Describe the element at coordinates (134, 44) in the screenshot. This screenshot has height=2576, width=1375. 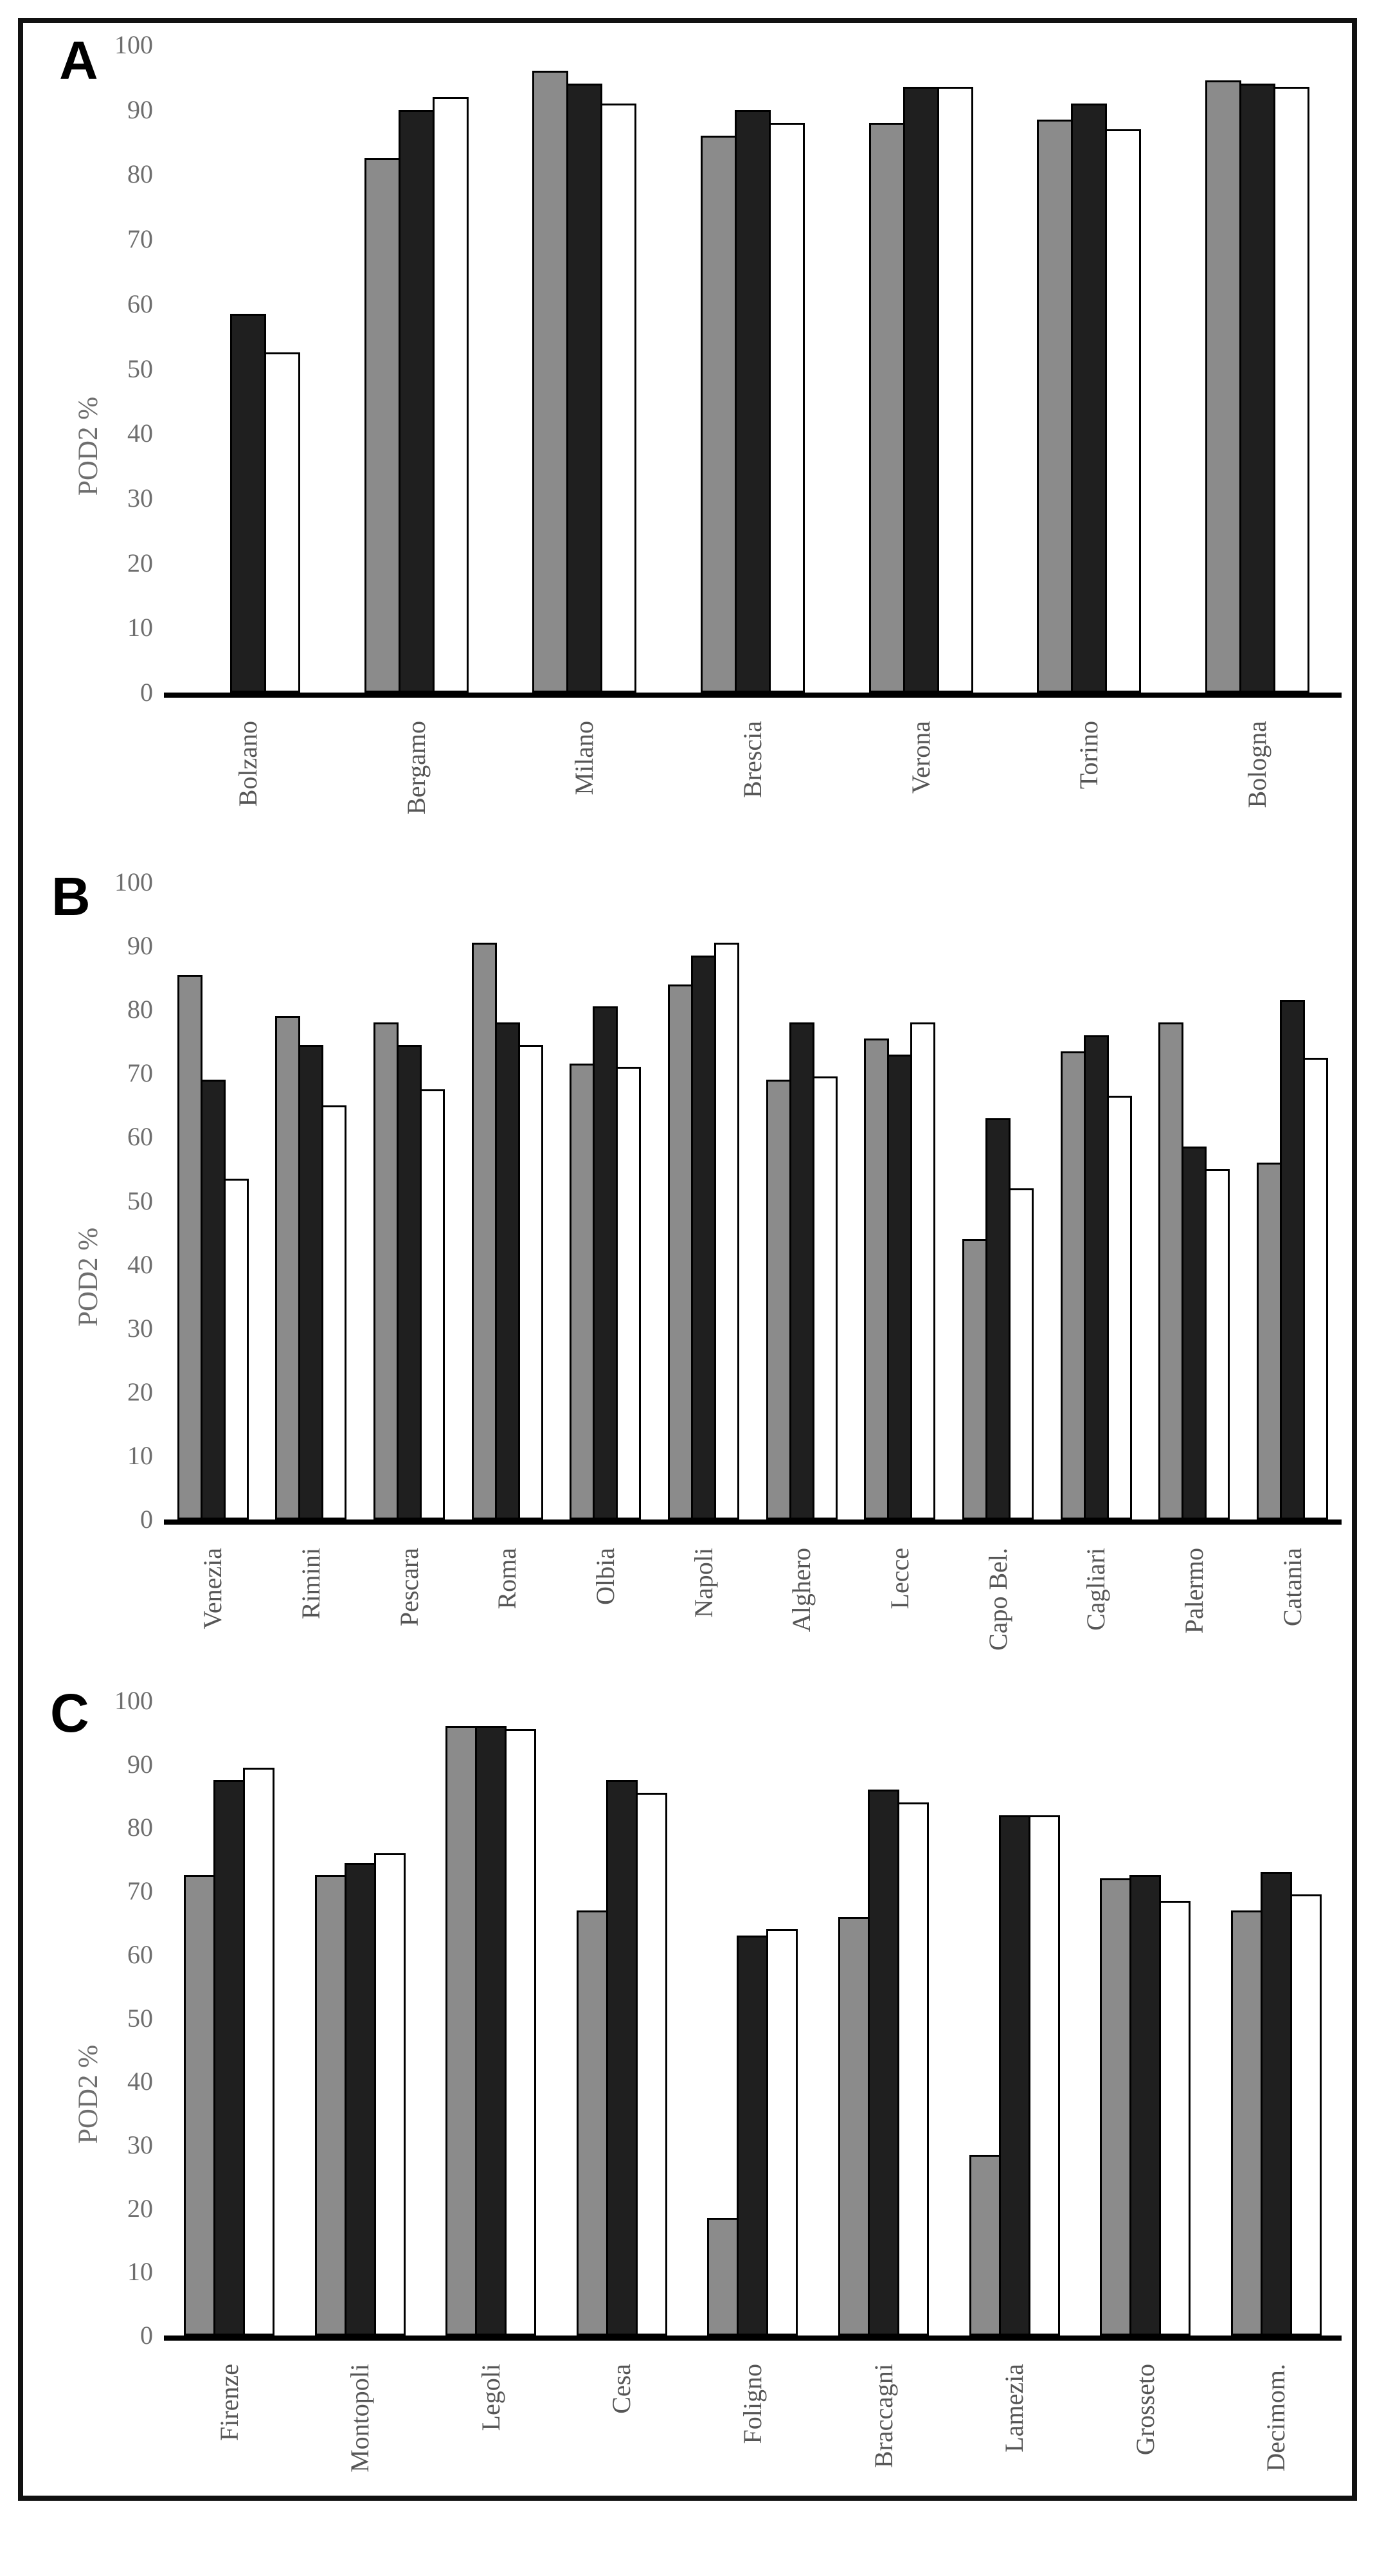
I see `y-tick-label: 100` at that location.